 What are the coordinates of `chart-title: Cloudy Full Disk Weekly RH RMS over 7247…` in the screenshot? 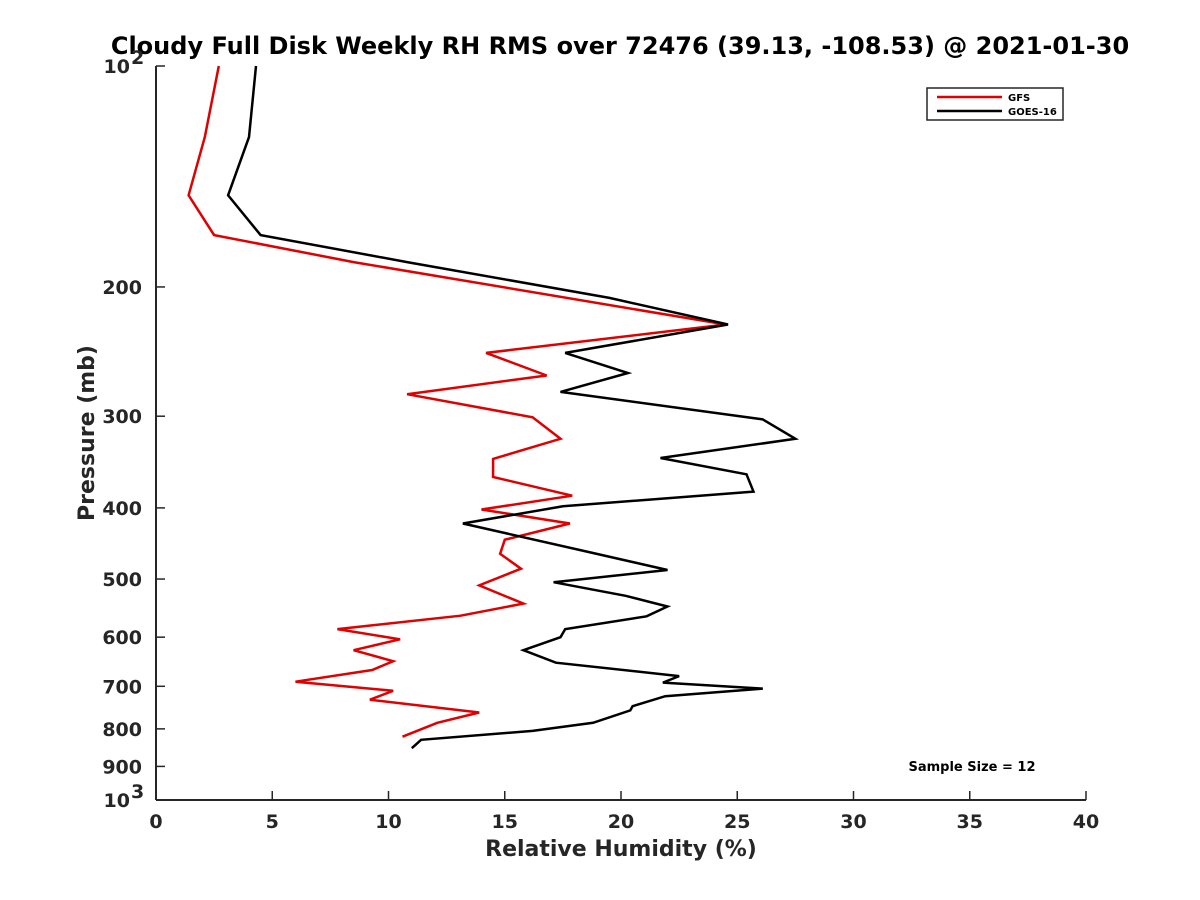 It's located at (620, 46).